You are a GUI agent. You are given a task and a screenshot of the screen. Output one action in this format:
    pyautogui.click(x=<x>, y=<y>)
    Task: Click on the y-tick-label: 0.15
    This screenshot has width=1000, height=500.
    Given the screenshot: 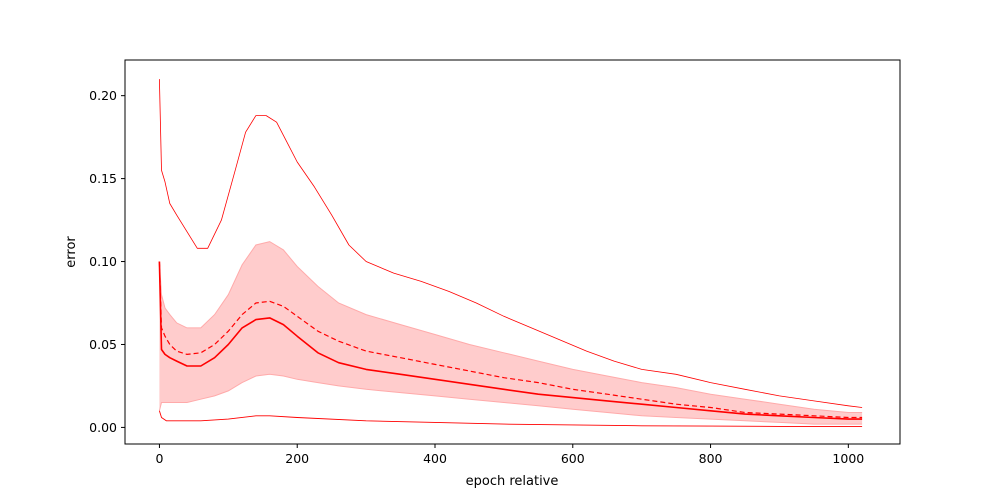 What is the action you would take?
    pyautogui.click(x=103, y=178)
    